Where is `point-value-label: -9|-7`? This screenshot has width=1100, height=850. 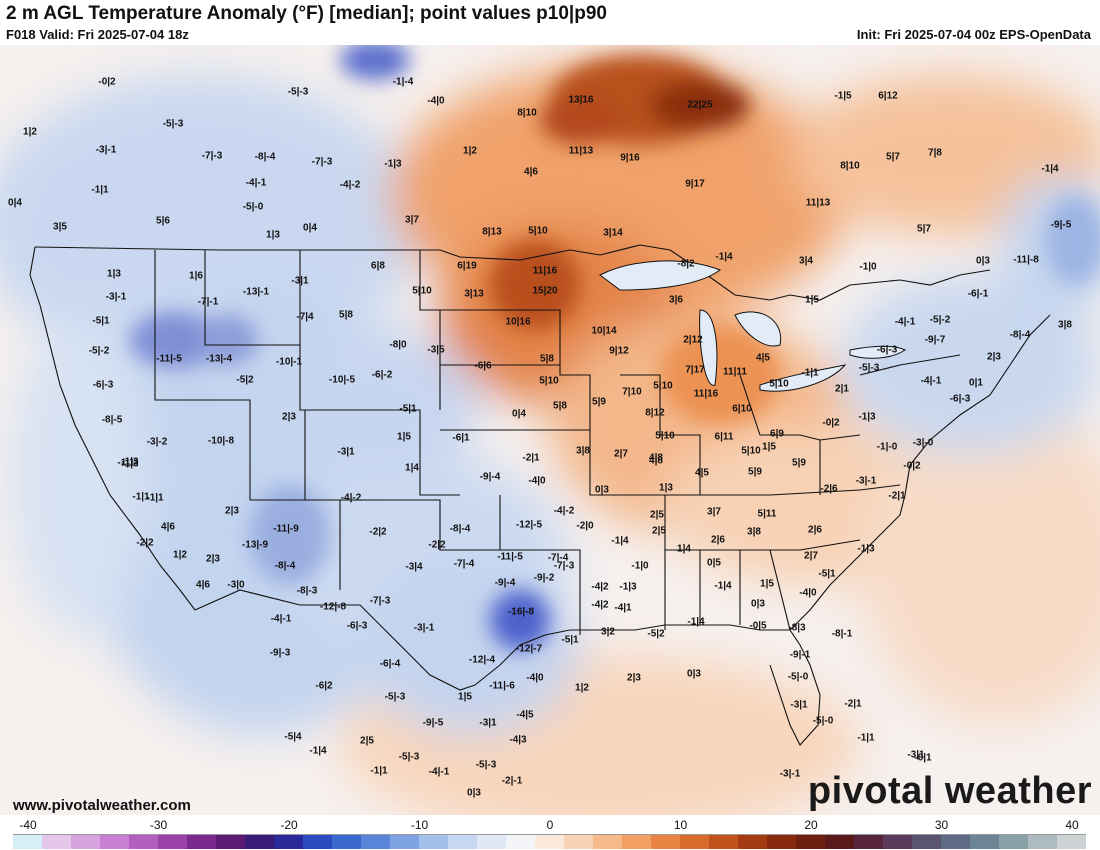 point-value-label: -9|-7 is located at coordinates (935, 340).